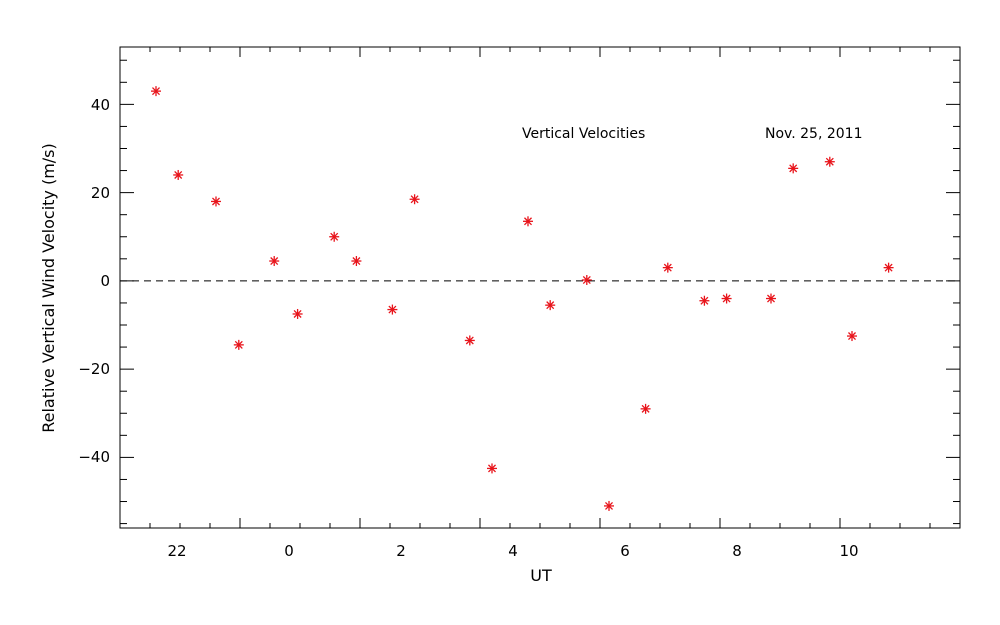  Describe the element at coordinates (625, 551) in the screenshot. I see `x-tick-label: 6` at that location.